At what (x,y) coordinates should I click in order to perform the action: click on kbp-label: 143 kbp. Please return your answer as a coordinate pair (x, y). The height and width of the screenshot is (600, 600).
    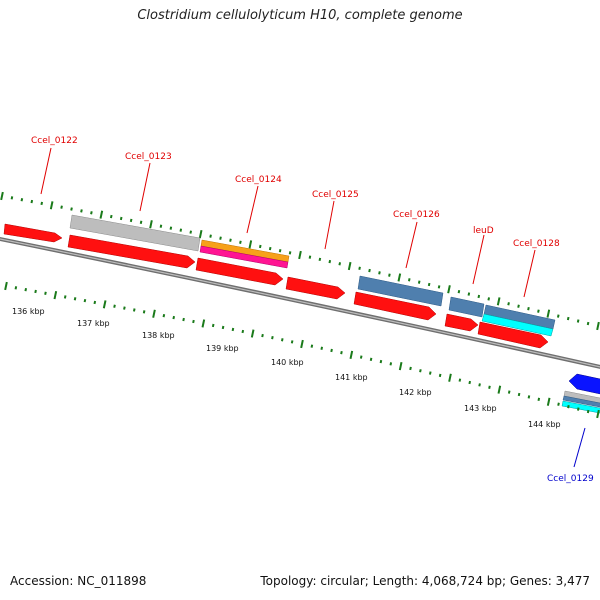
    Looking at the image, I should click on (480, 408).